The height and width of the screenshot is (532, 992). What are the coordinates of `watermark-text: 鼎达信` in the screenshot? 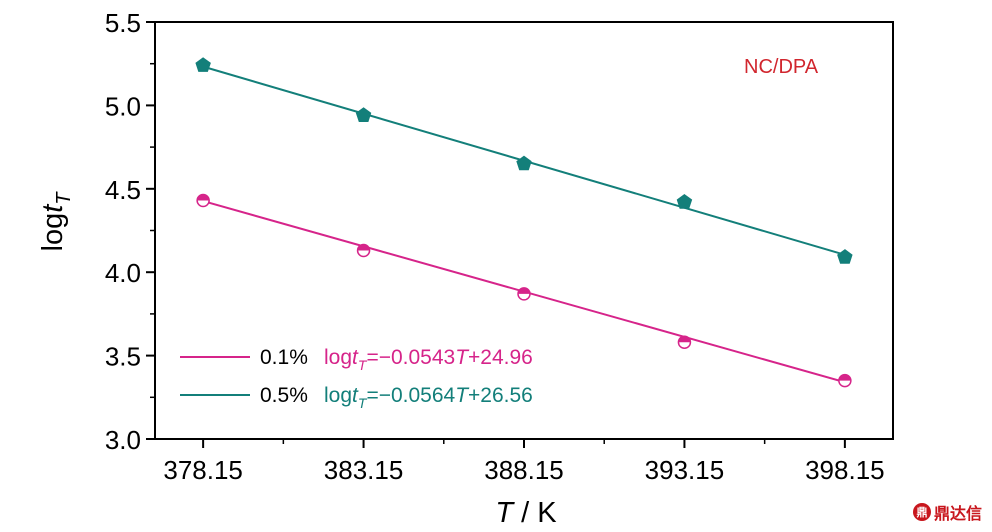 It's located at (957, 514).